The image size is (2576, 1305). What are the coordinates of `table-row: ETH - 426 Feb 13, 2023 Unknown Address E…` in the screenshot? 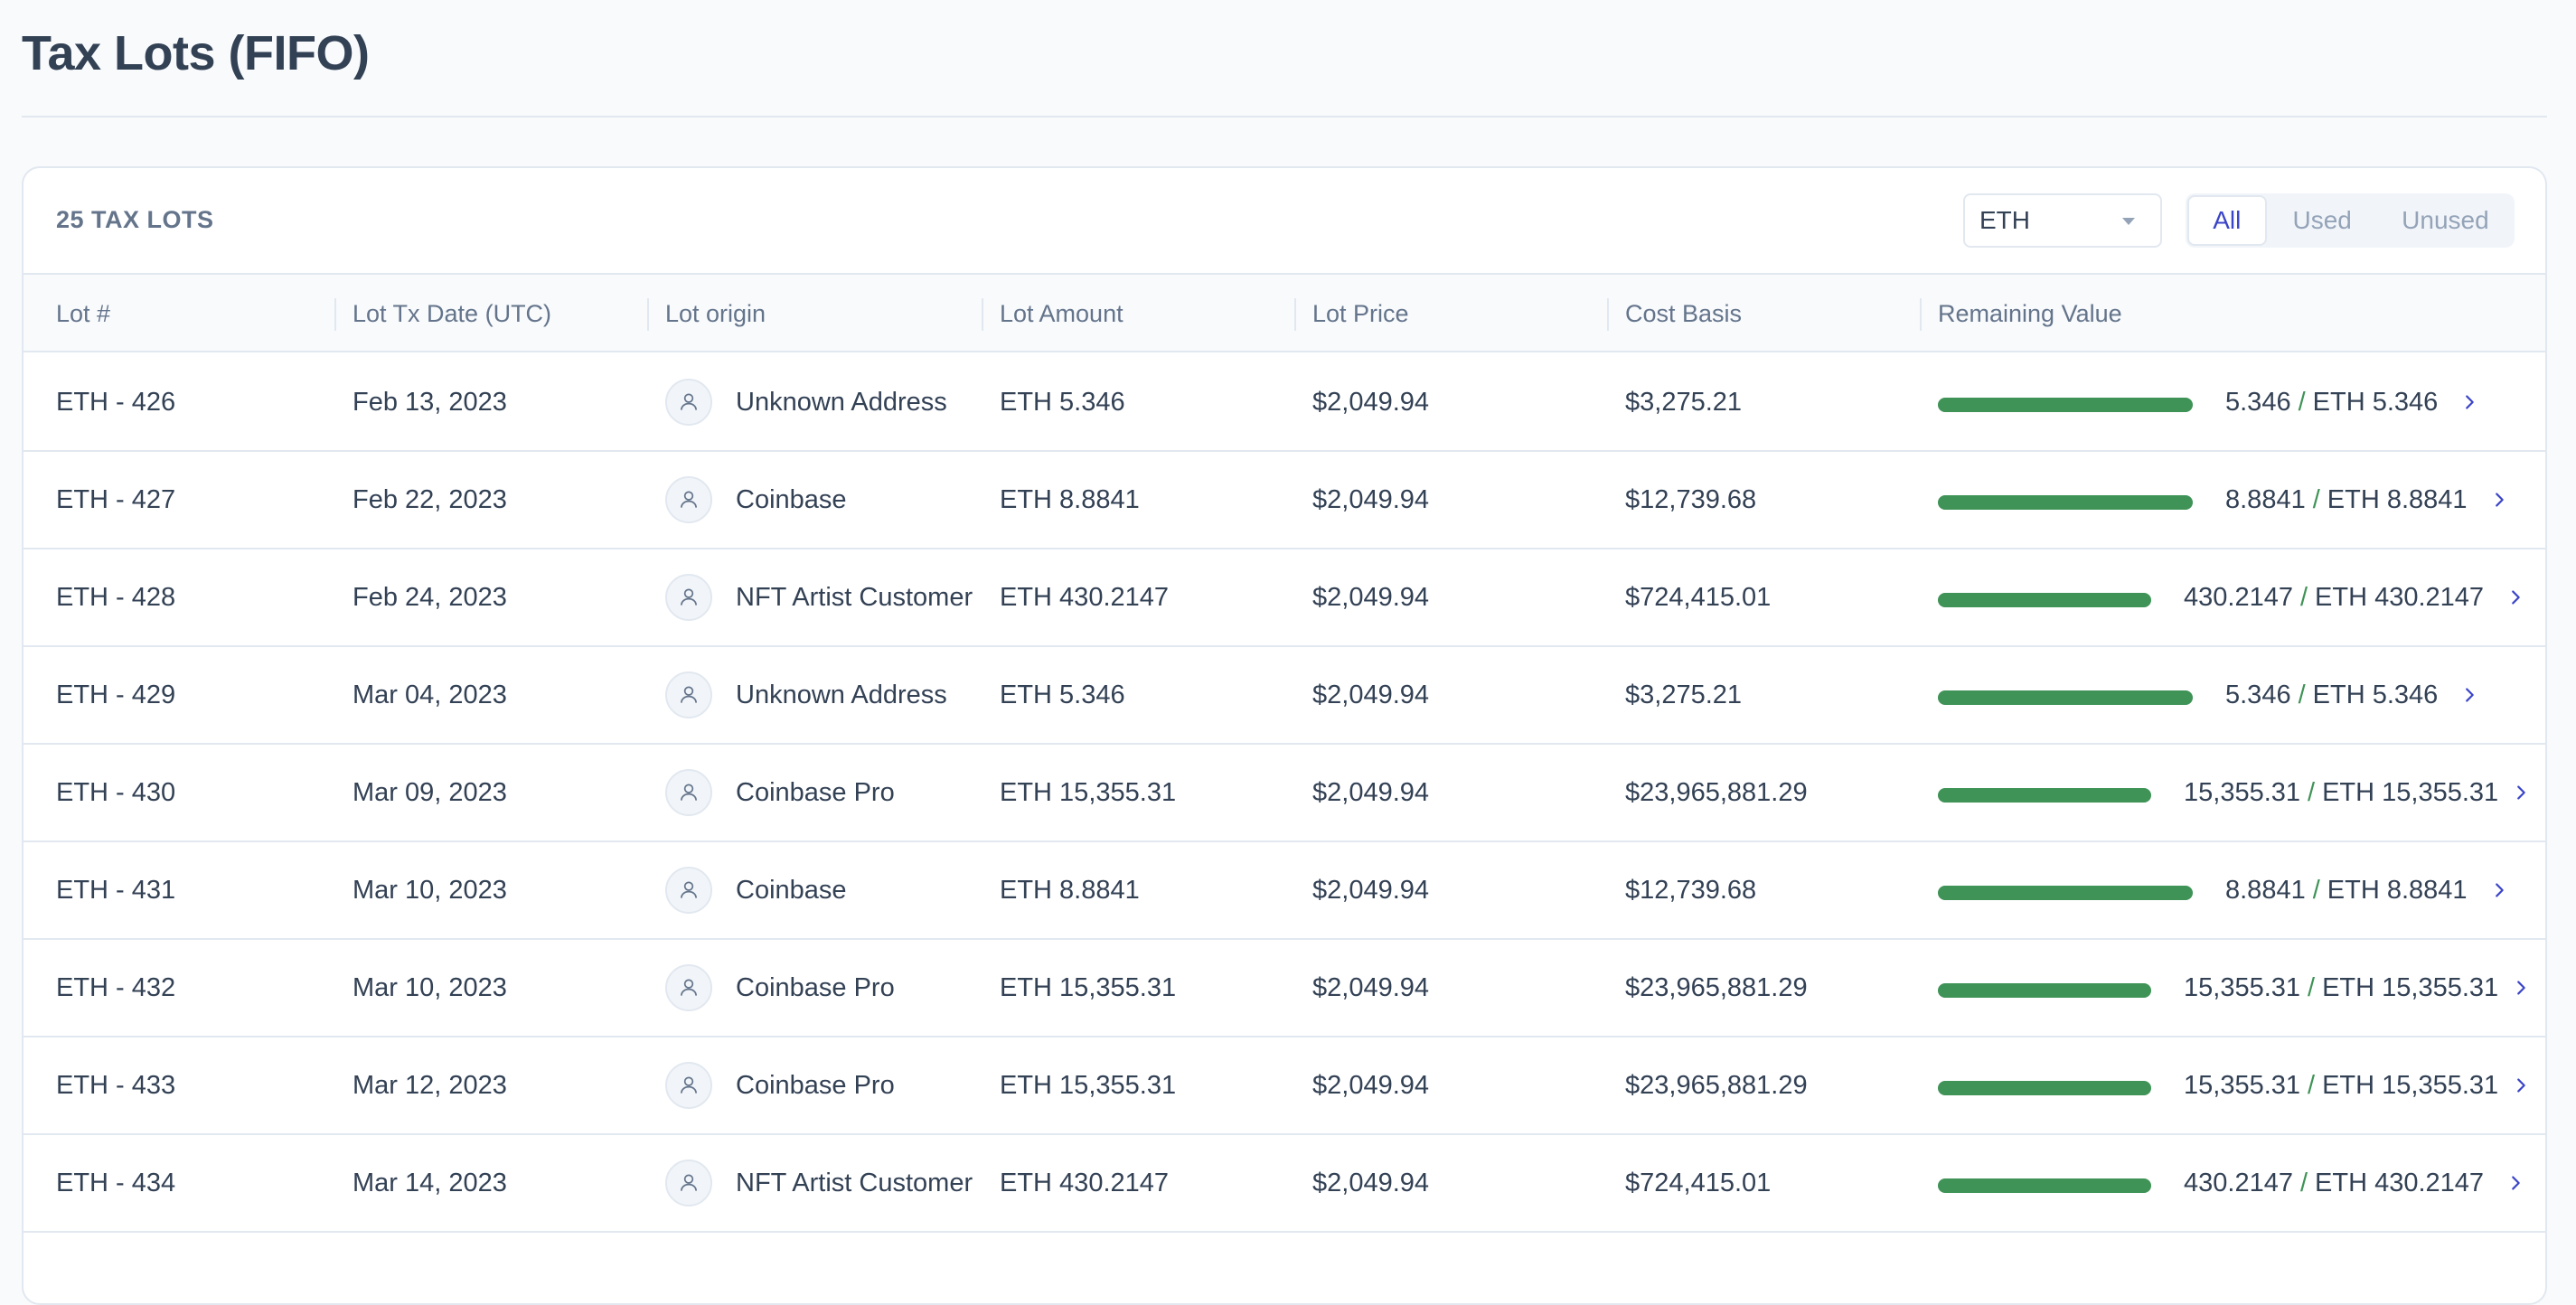 It's located at (1285, 403).